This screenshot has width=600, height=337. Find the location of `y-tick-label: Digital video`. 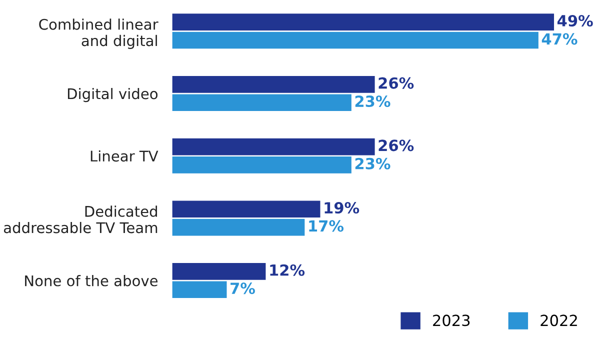

y-tick-label: Digital video is located at coordinates (113, 95).